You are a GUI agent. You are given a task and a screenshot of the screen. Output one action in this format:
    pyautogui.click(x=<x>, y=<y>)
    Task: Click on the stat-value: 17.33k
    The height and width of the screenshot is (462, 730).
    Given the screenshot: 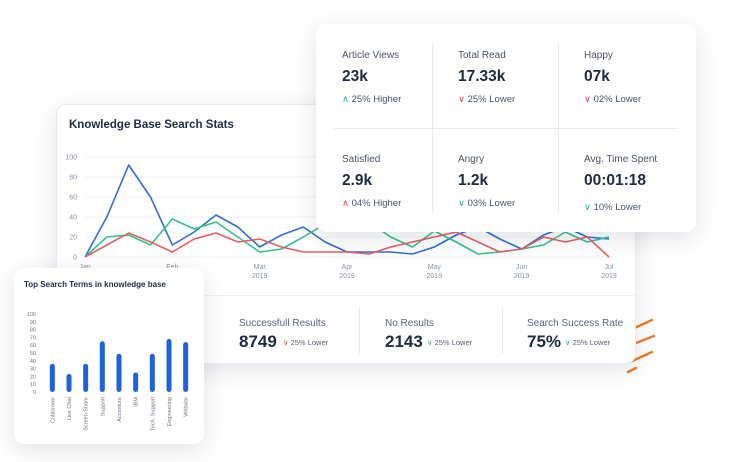 What is the action you would take?
    pyautogui.click(x=482, y=76)
    